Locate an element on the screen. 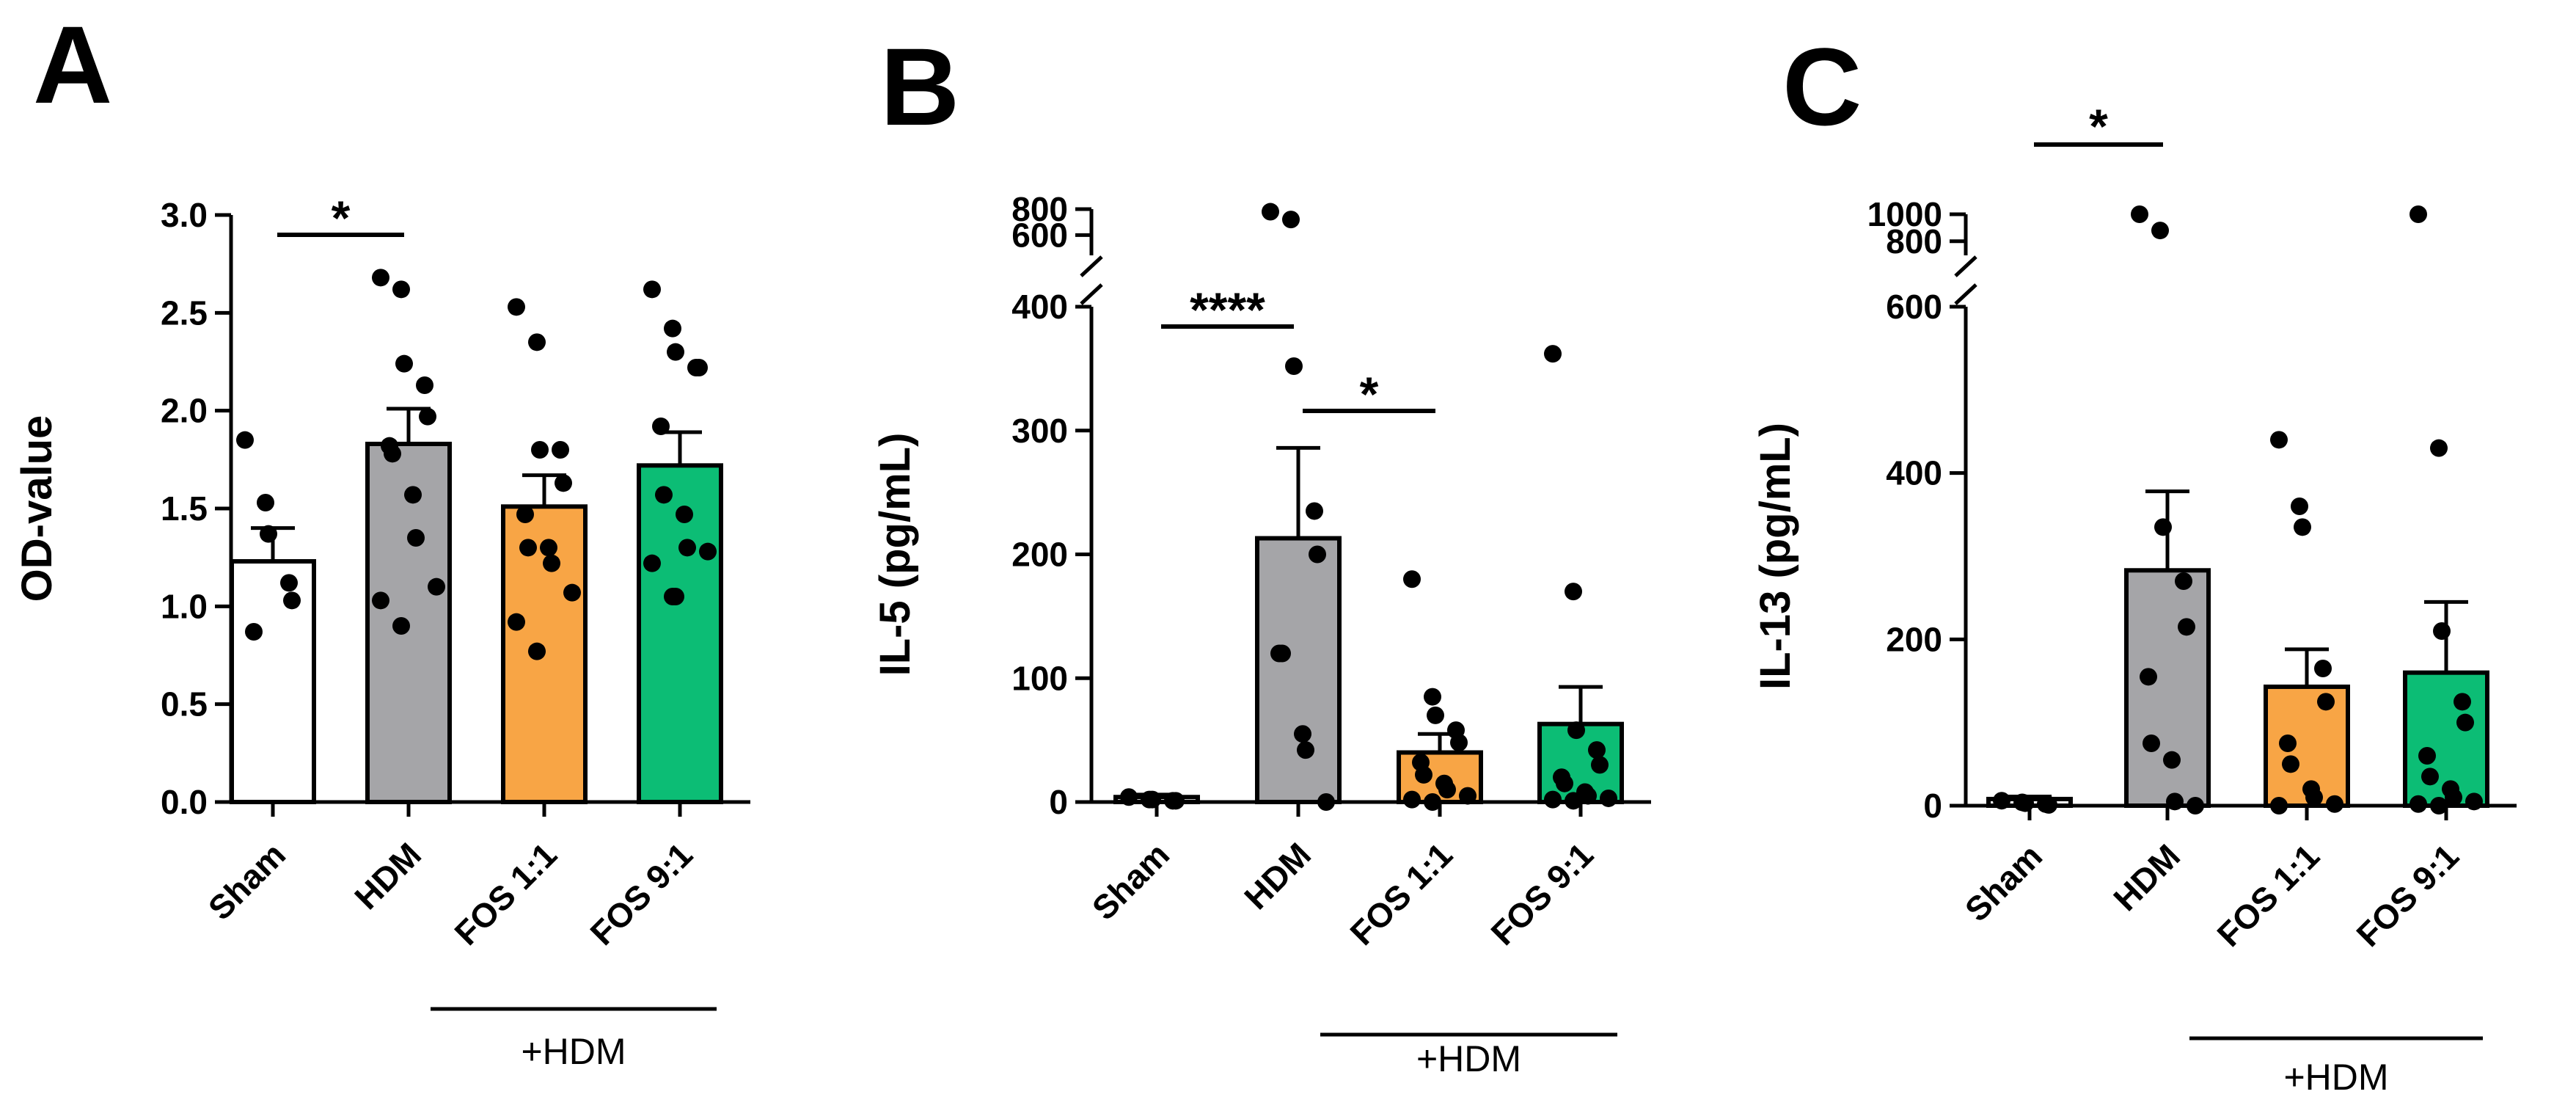 This screenshot has height=1108, width=2576. y-tick-label: 0 is located at coordinates (1058, 802).